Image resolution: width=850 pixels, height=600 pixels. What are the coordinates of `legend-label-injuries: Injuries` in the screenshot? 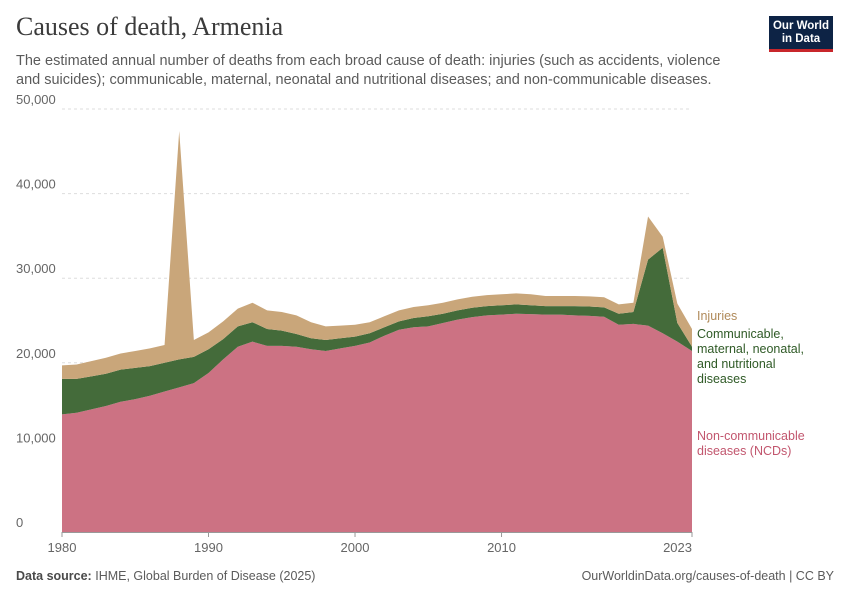 It's located at (717, 316).